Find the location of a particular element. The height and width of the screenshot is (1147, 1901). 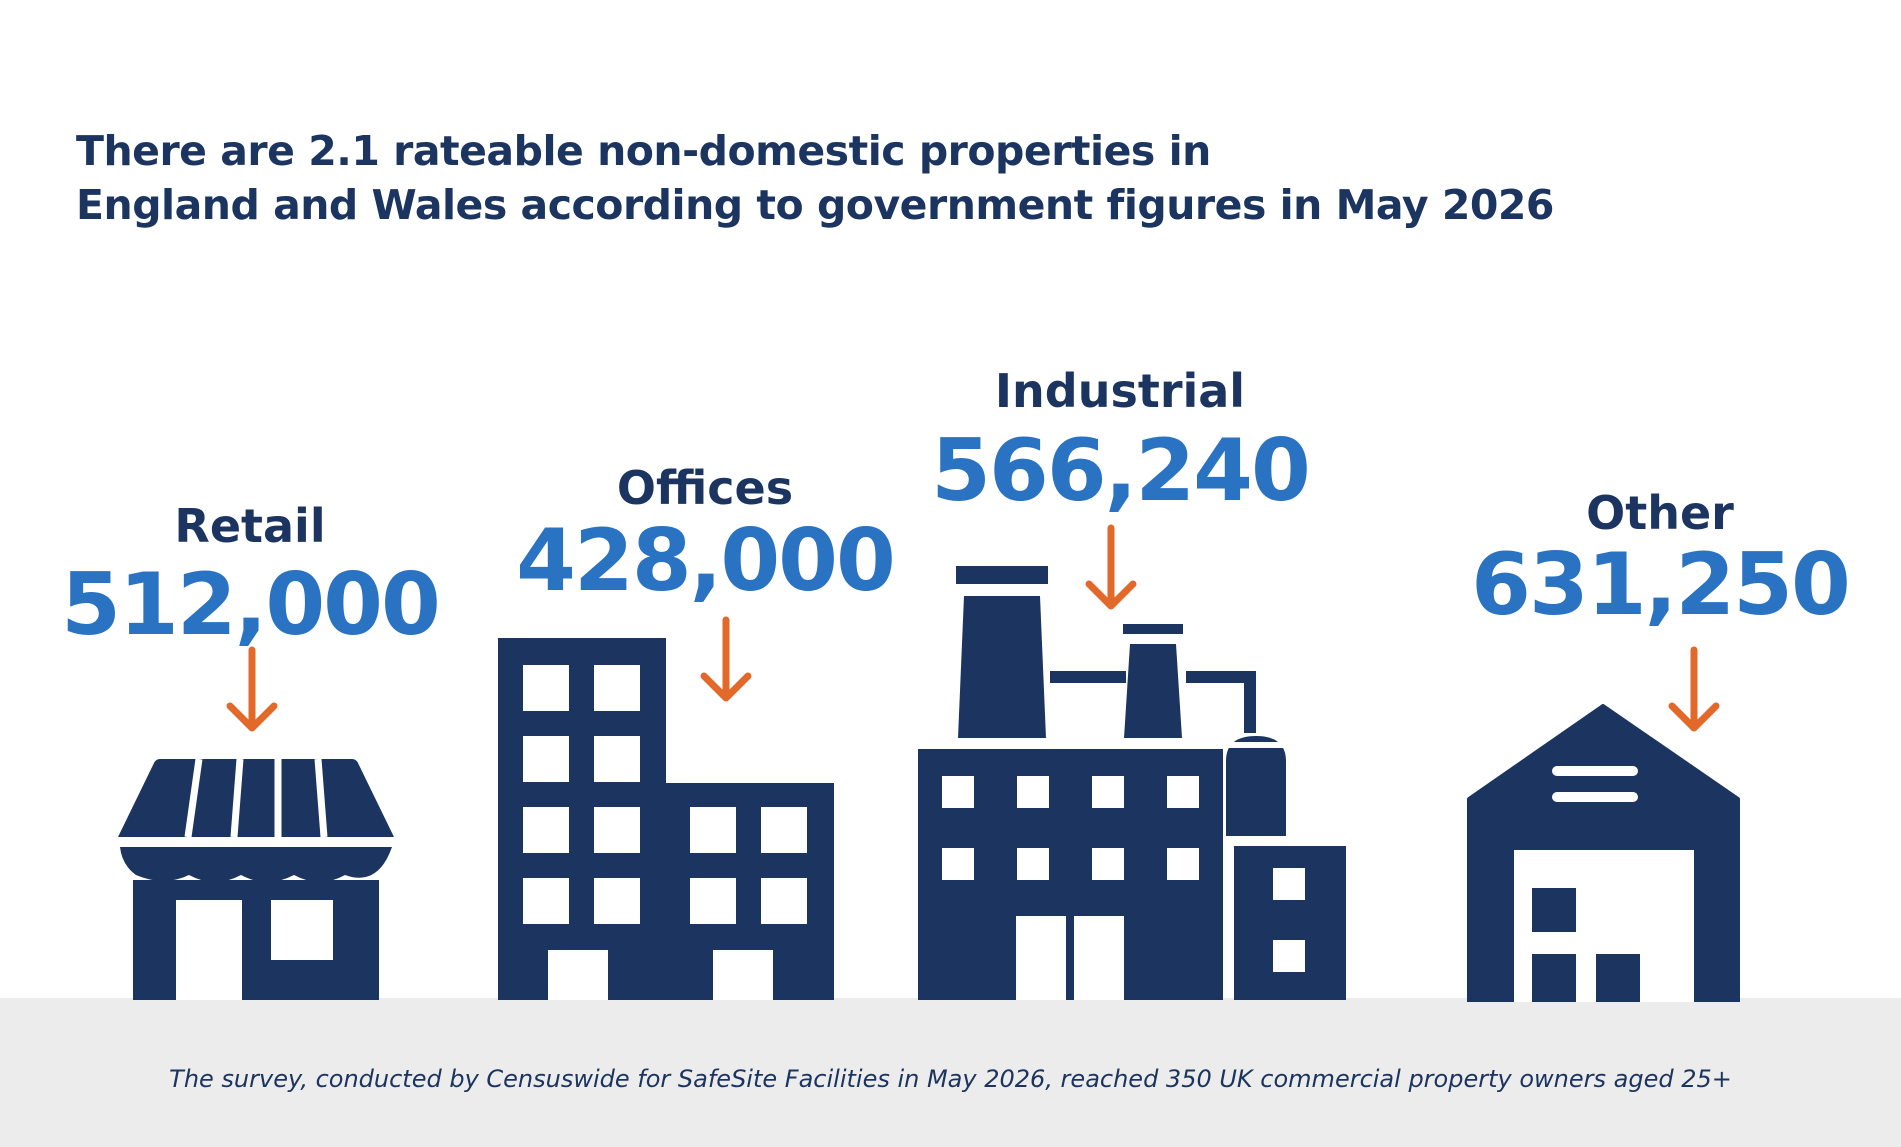

industrial-label: Industrial is located at coordinates (1120, 391).